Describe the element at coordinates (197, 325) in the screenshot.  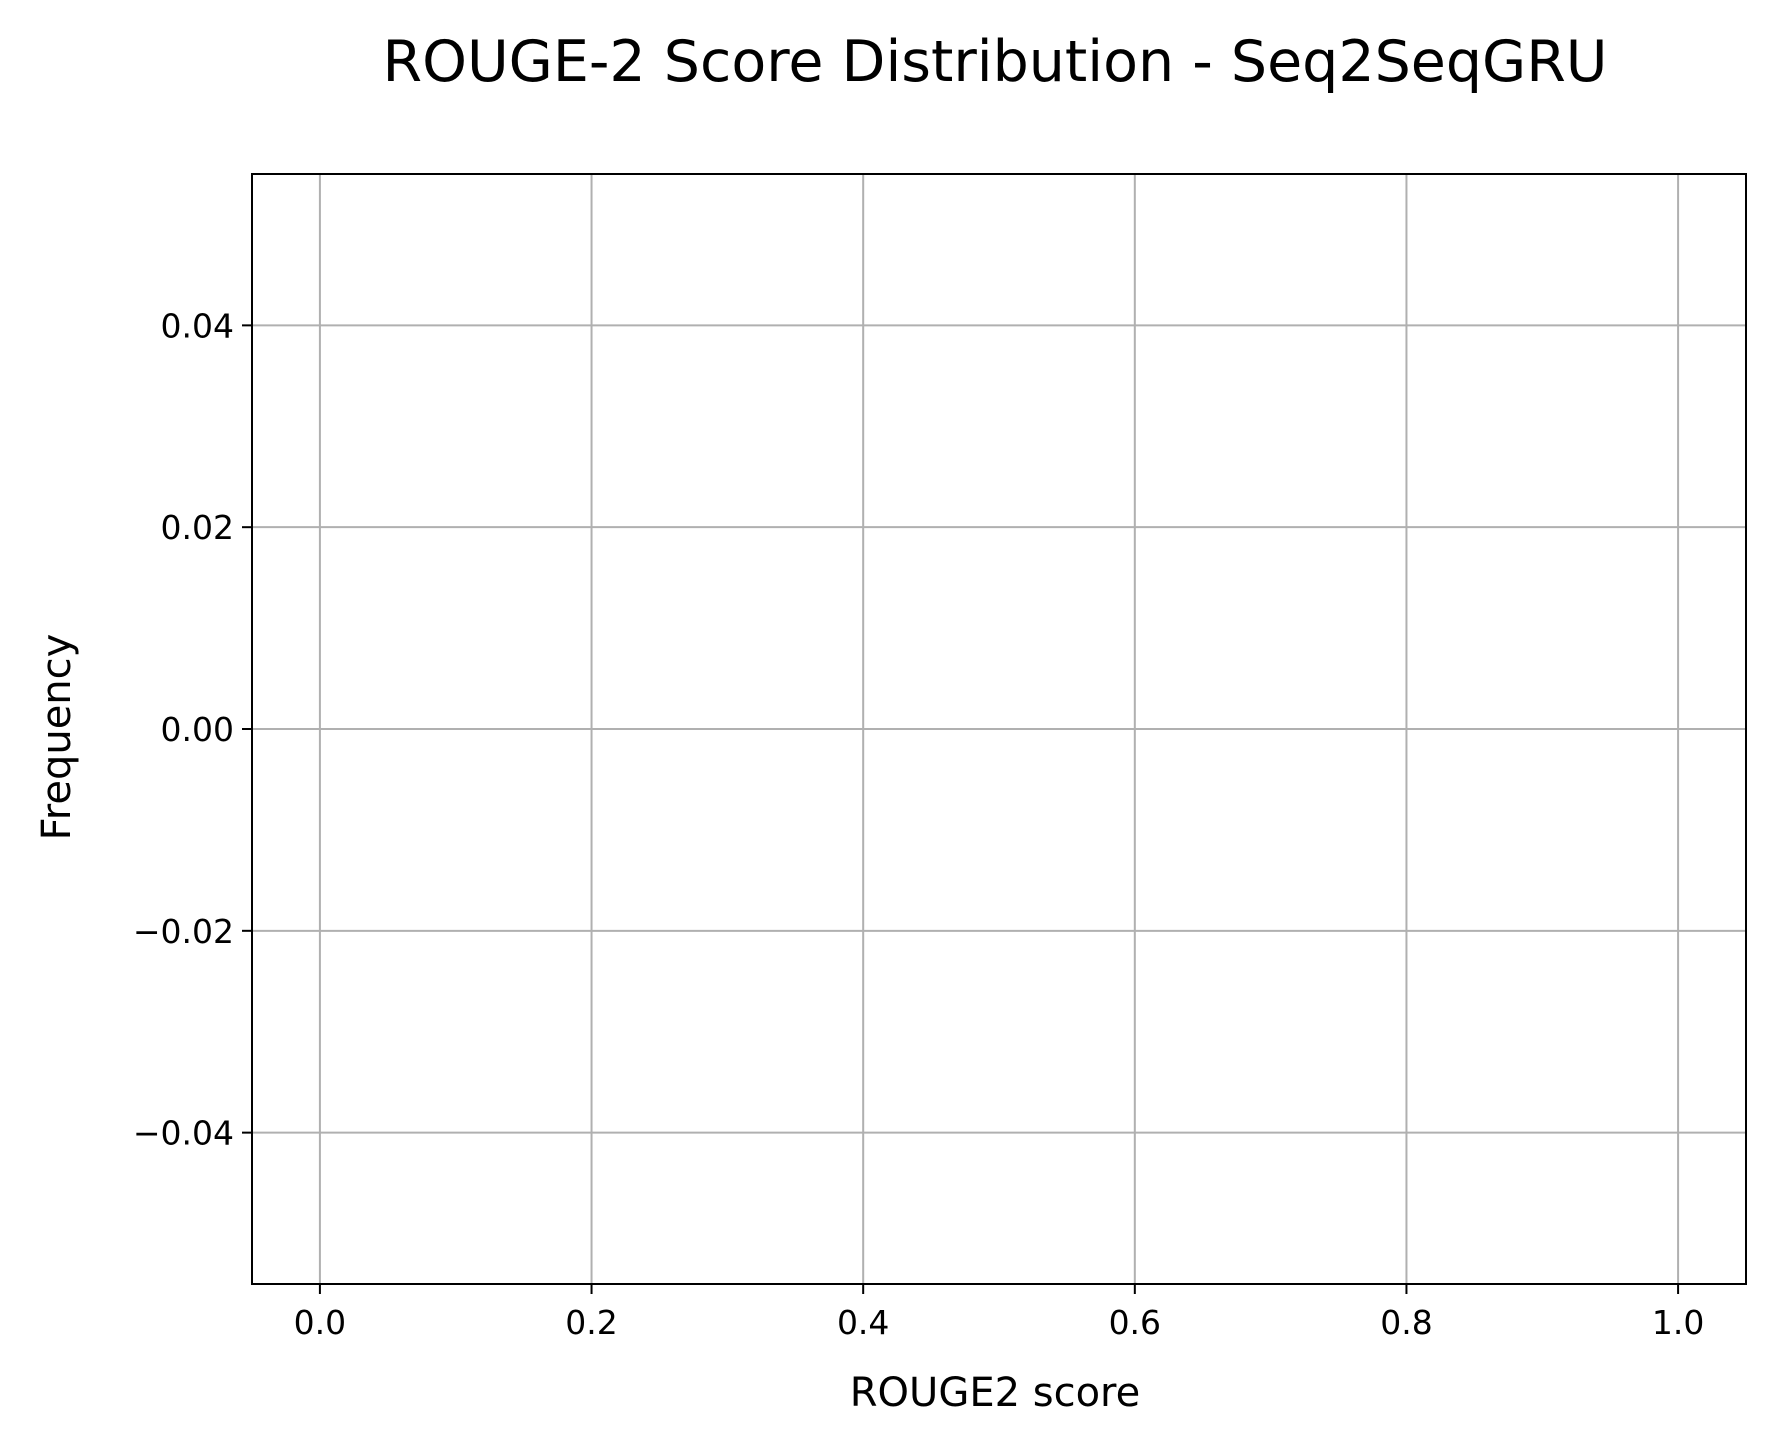
I see `y-tick-label: 0.04` at that location.